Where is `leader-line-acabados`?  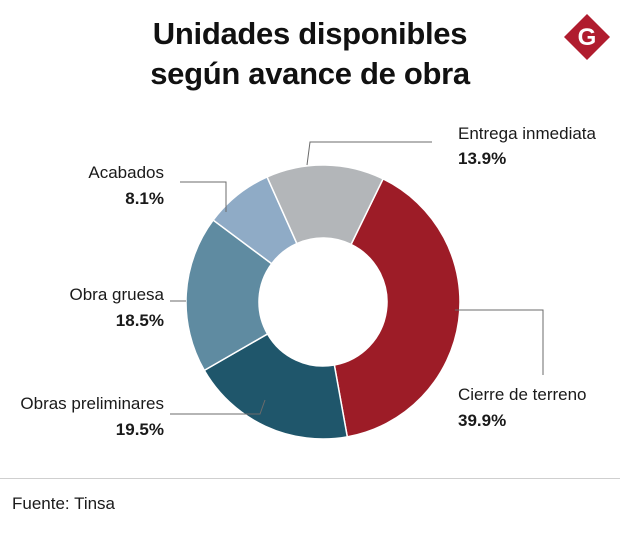
leader-line-acabados is located at coordinates (203, 196).